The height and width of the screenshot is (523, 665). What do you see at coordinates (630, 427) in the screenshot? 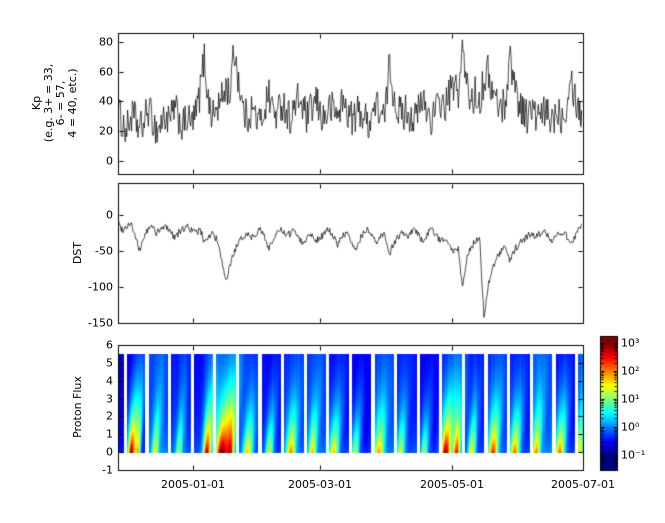
I see `colorbar-tick-label: 10⁰` at bounding box center [630, 427].